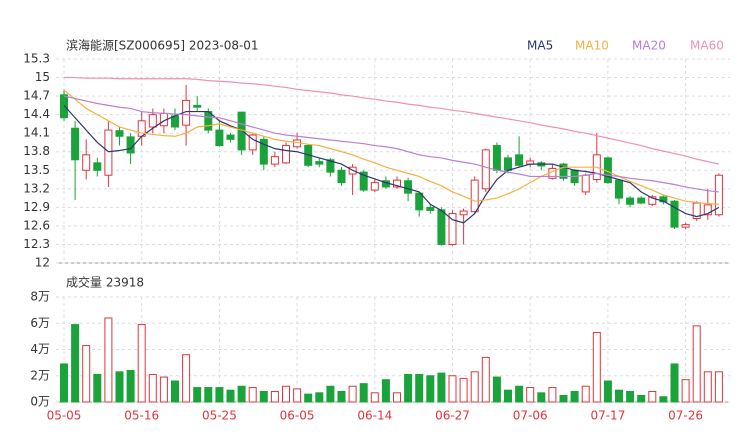 The image size is (740, 444). Describe the element at coordinates (649, 46) in the screenshot. I see `legend-label: MA20` at that location.